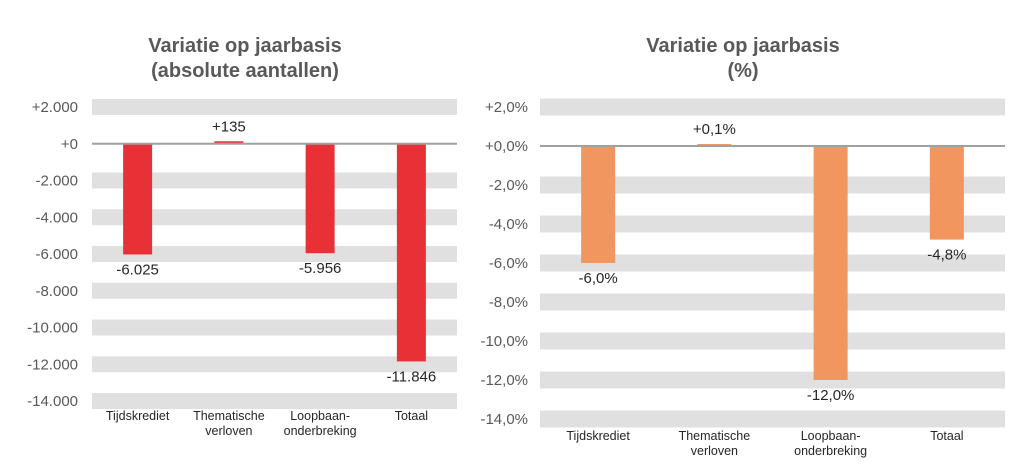 The image size is (1015, 473). What do you see at coordinates (598, 278) in the screenshot?
I see `data-label: -6,0%` at bounding box center [598, 278].